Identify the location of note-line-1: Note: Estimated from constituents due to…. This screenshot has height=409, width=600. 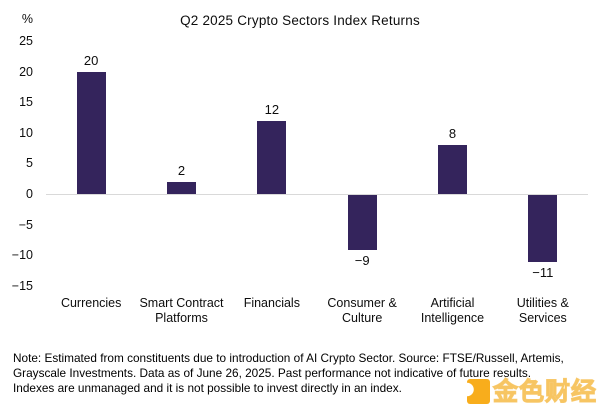
(288, 358).